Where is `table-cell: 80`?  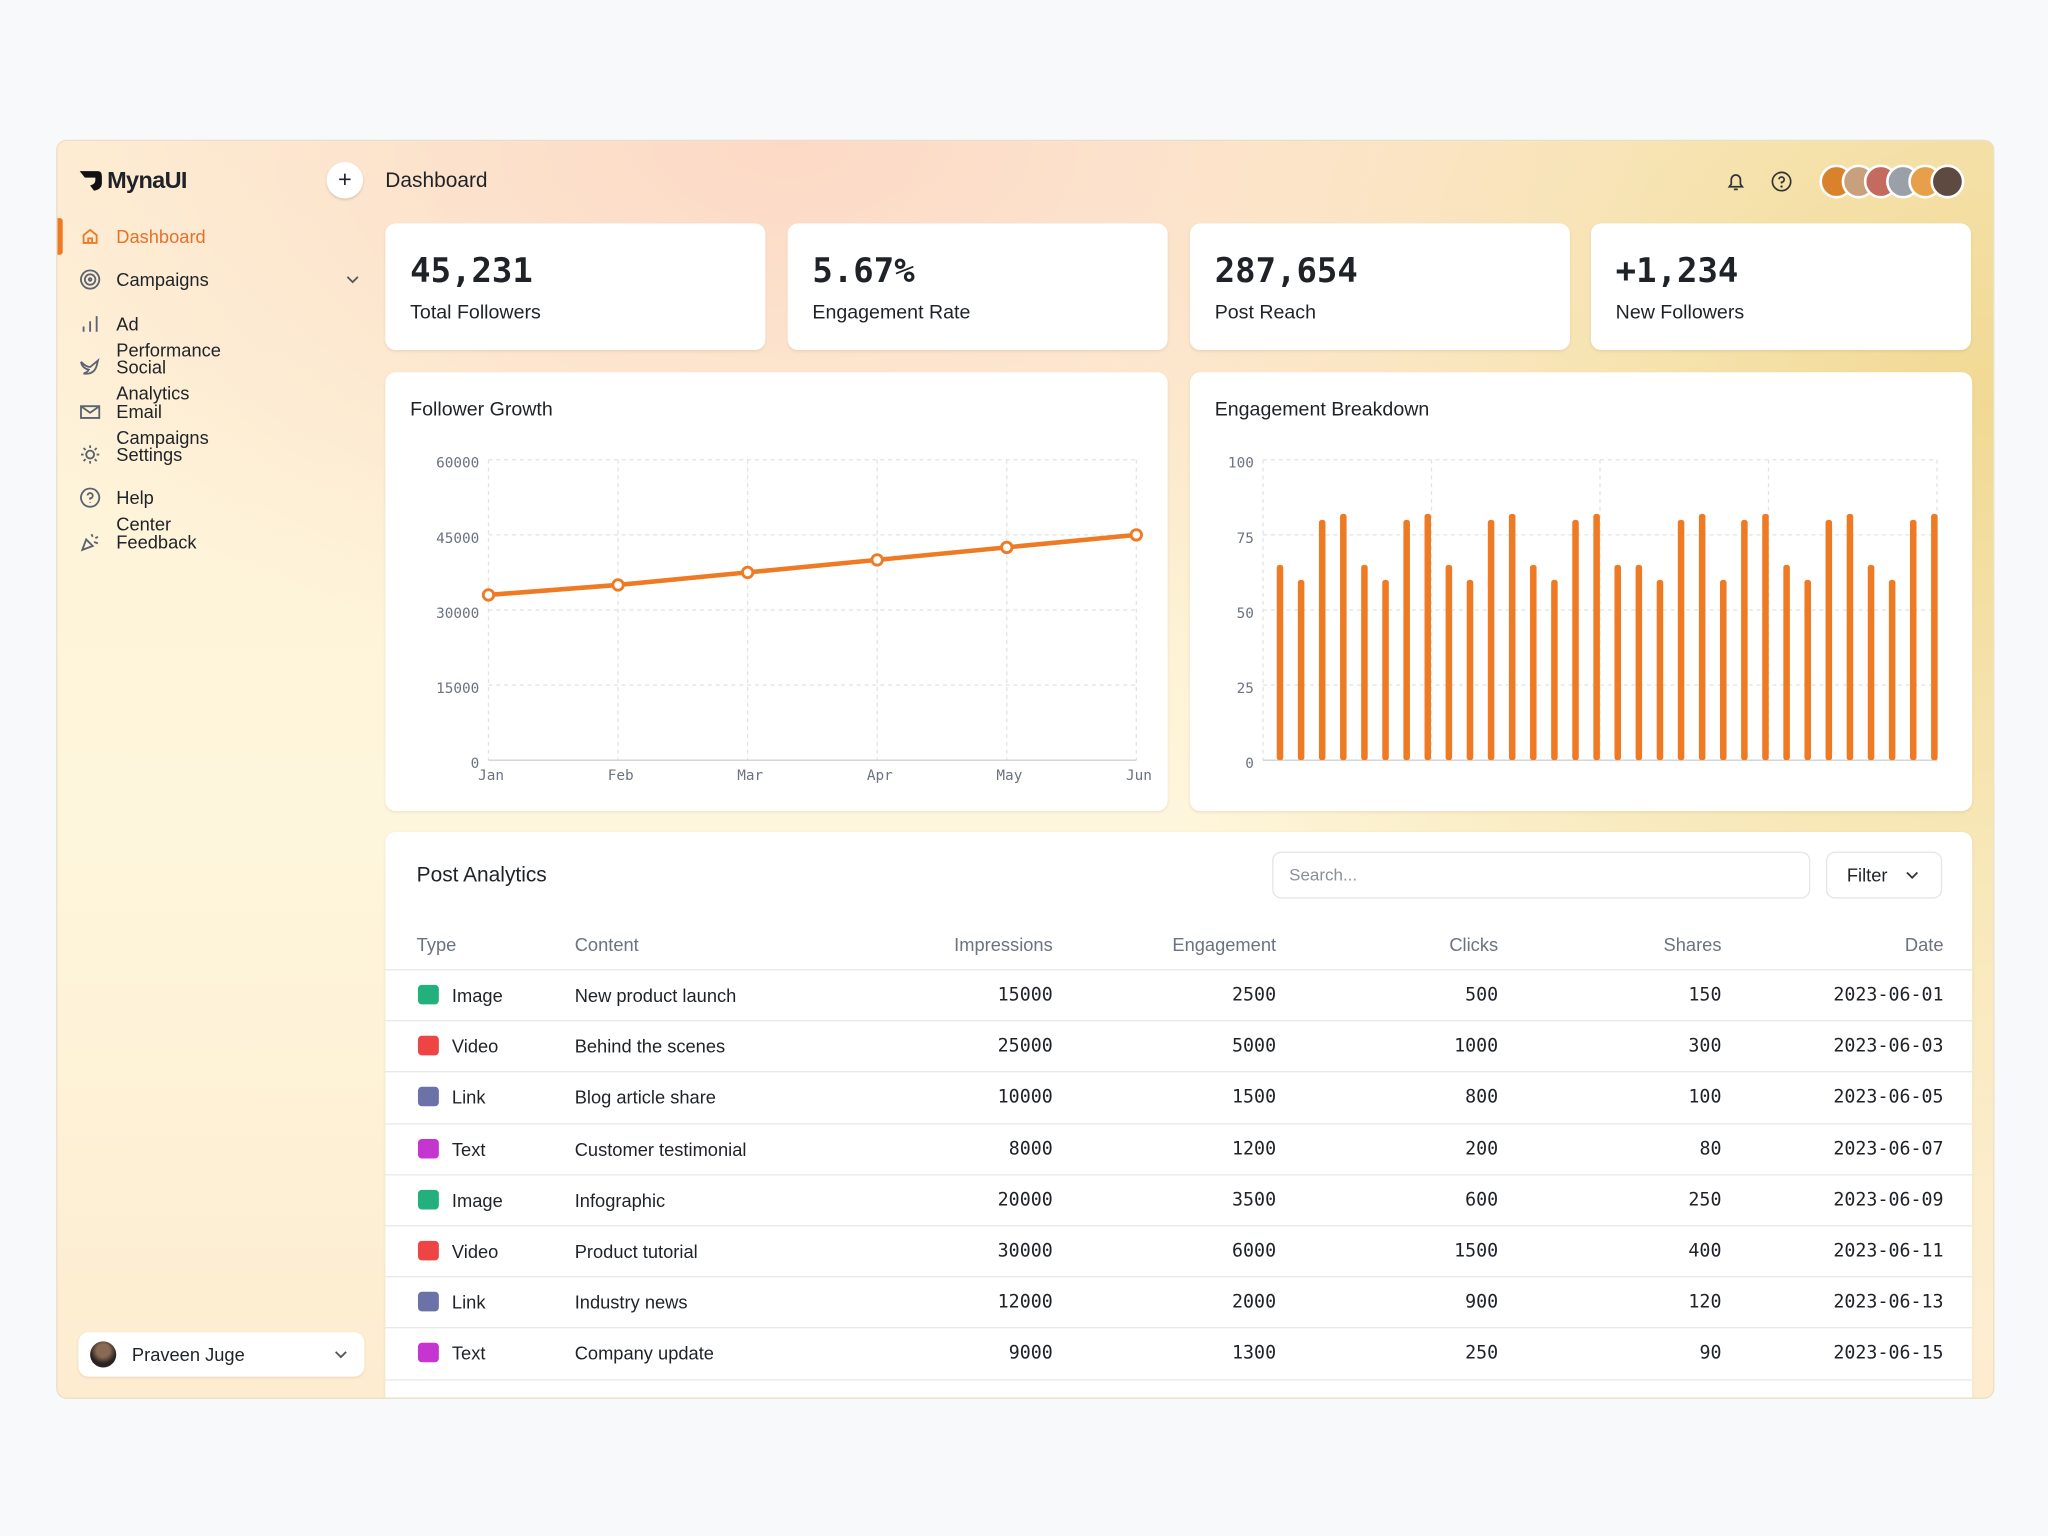
table-cell: 80 is located at coordinates (1710, 1149).